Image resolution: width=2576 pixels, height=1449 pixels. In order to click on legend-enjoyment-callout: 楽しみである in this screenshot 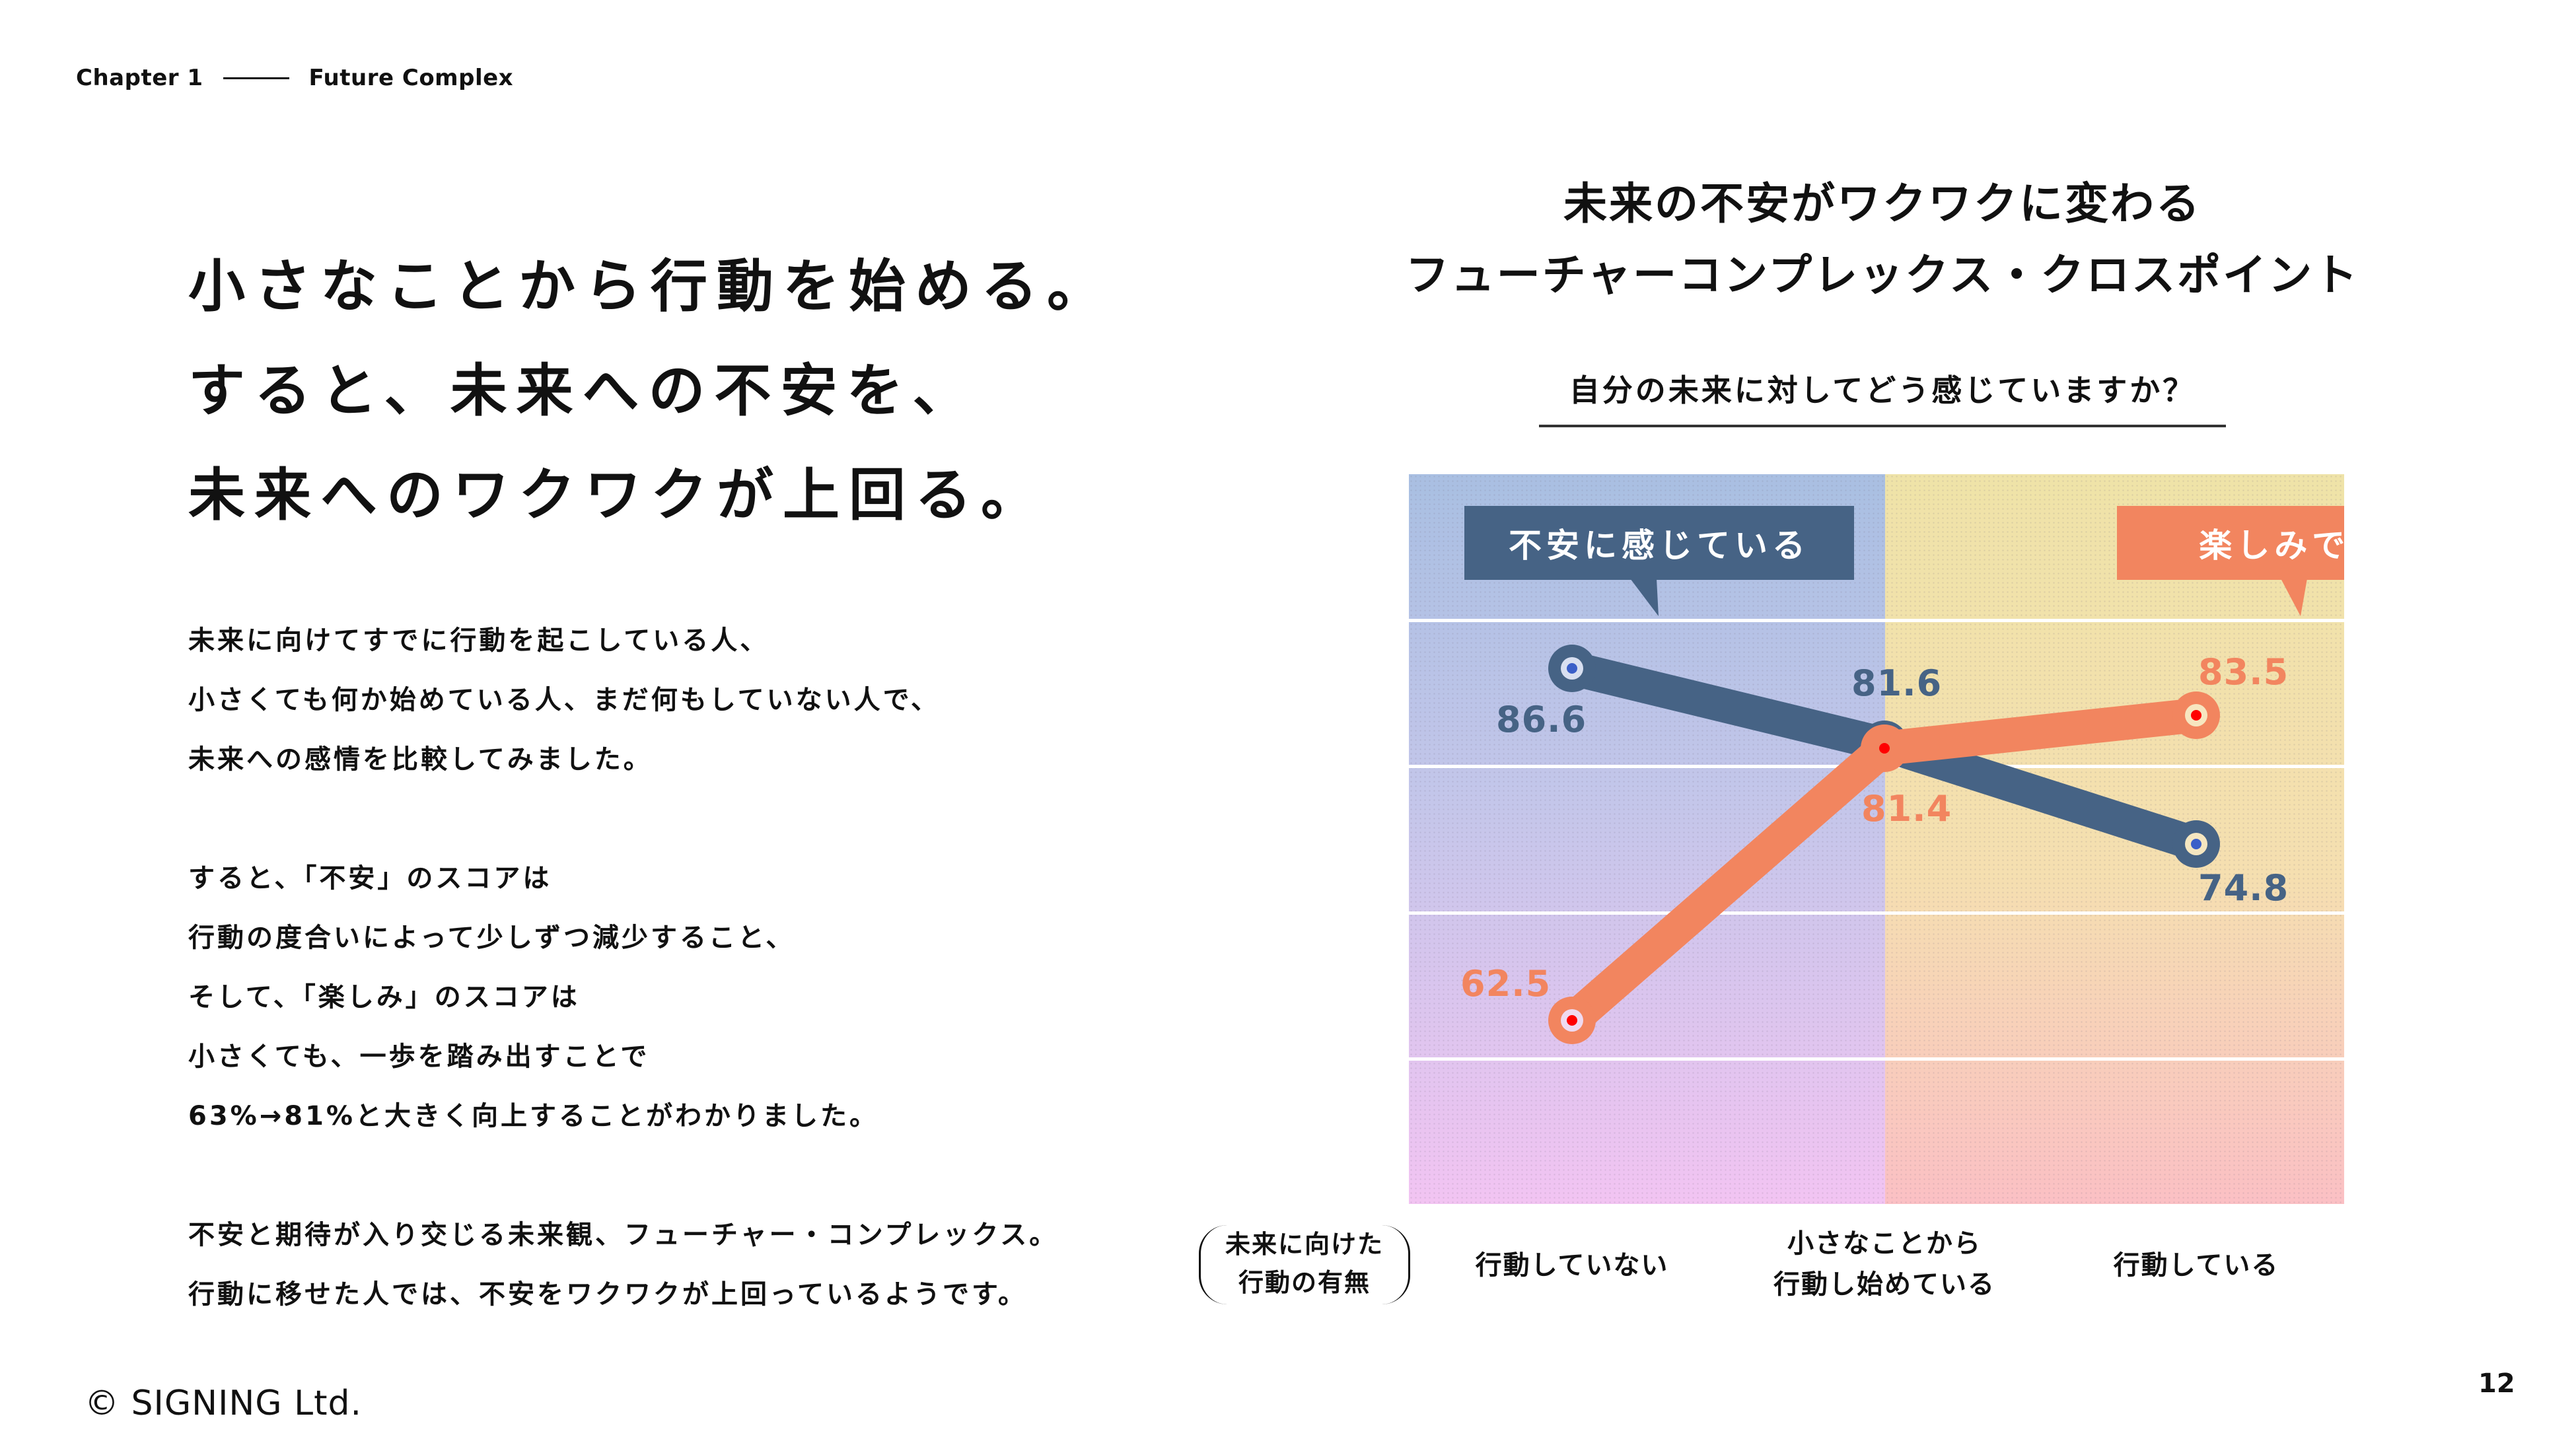, I will do `click(2230, 543)`.